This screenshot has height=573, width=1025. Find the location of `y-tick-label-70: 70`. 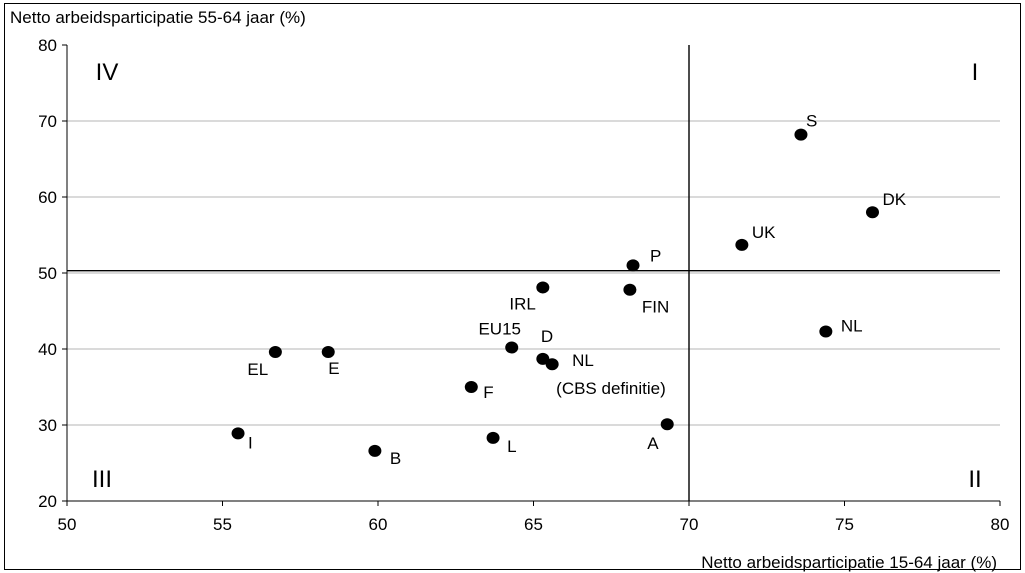

y-tick-label-70: 70 is located at coordinates (47, 121).